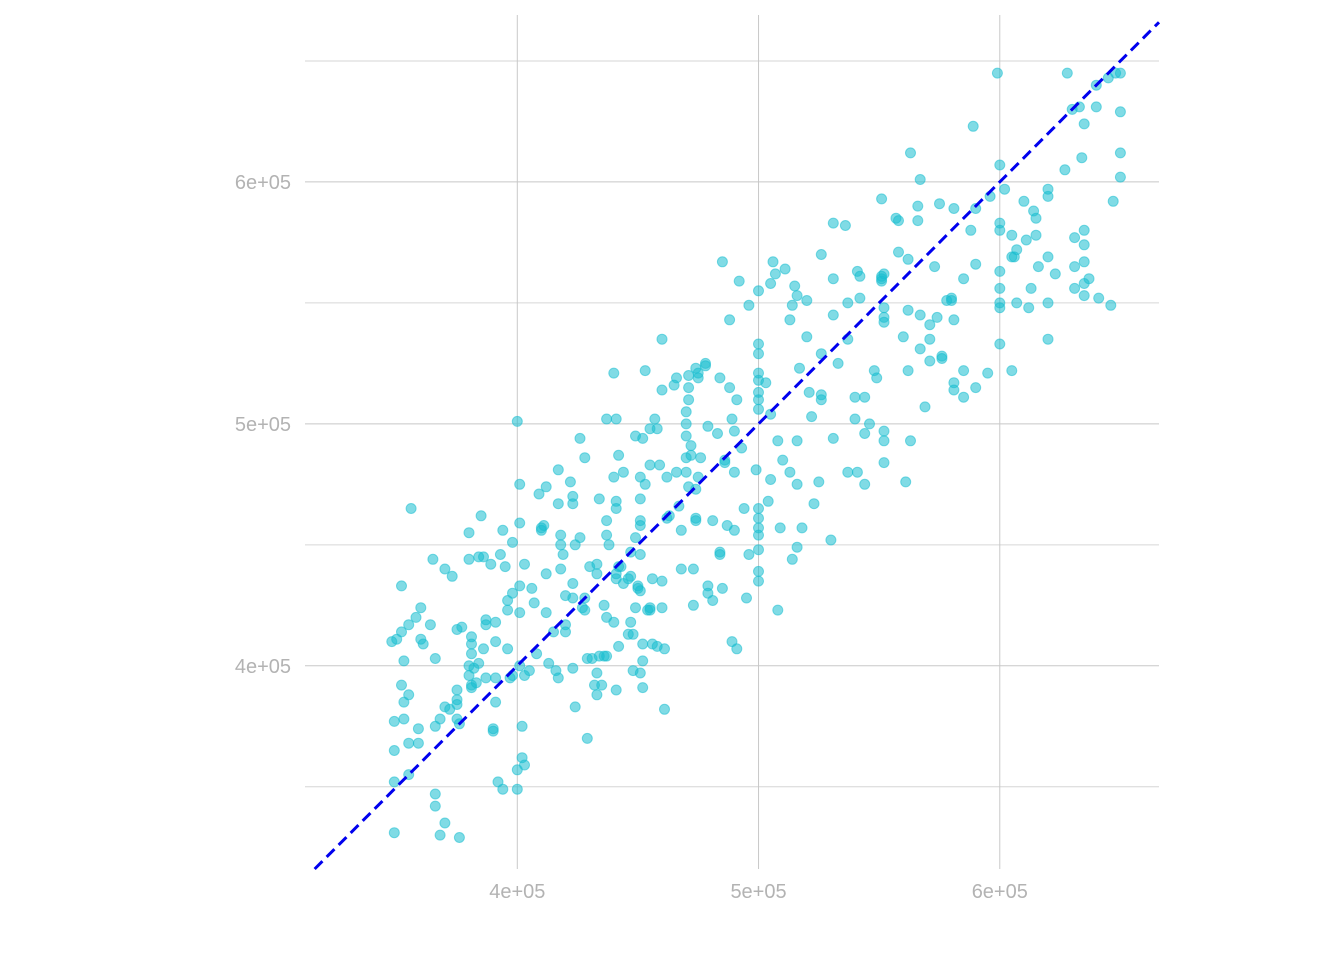 This screenshot has height=960, width=1344. What do you see at coordinates (758, 892) in the screenshot?
I see `x-tick-label: 5e+05` at bounding box center [758, 892].